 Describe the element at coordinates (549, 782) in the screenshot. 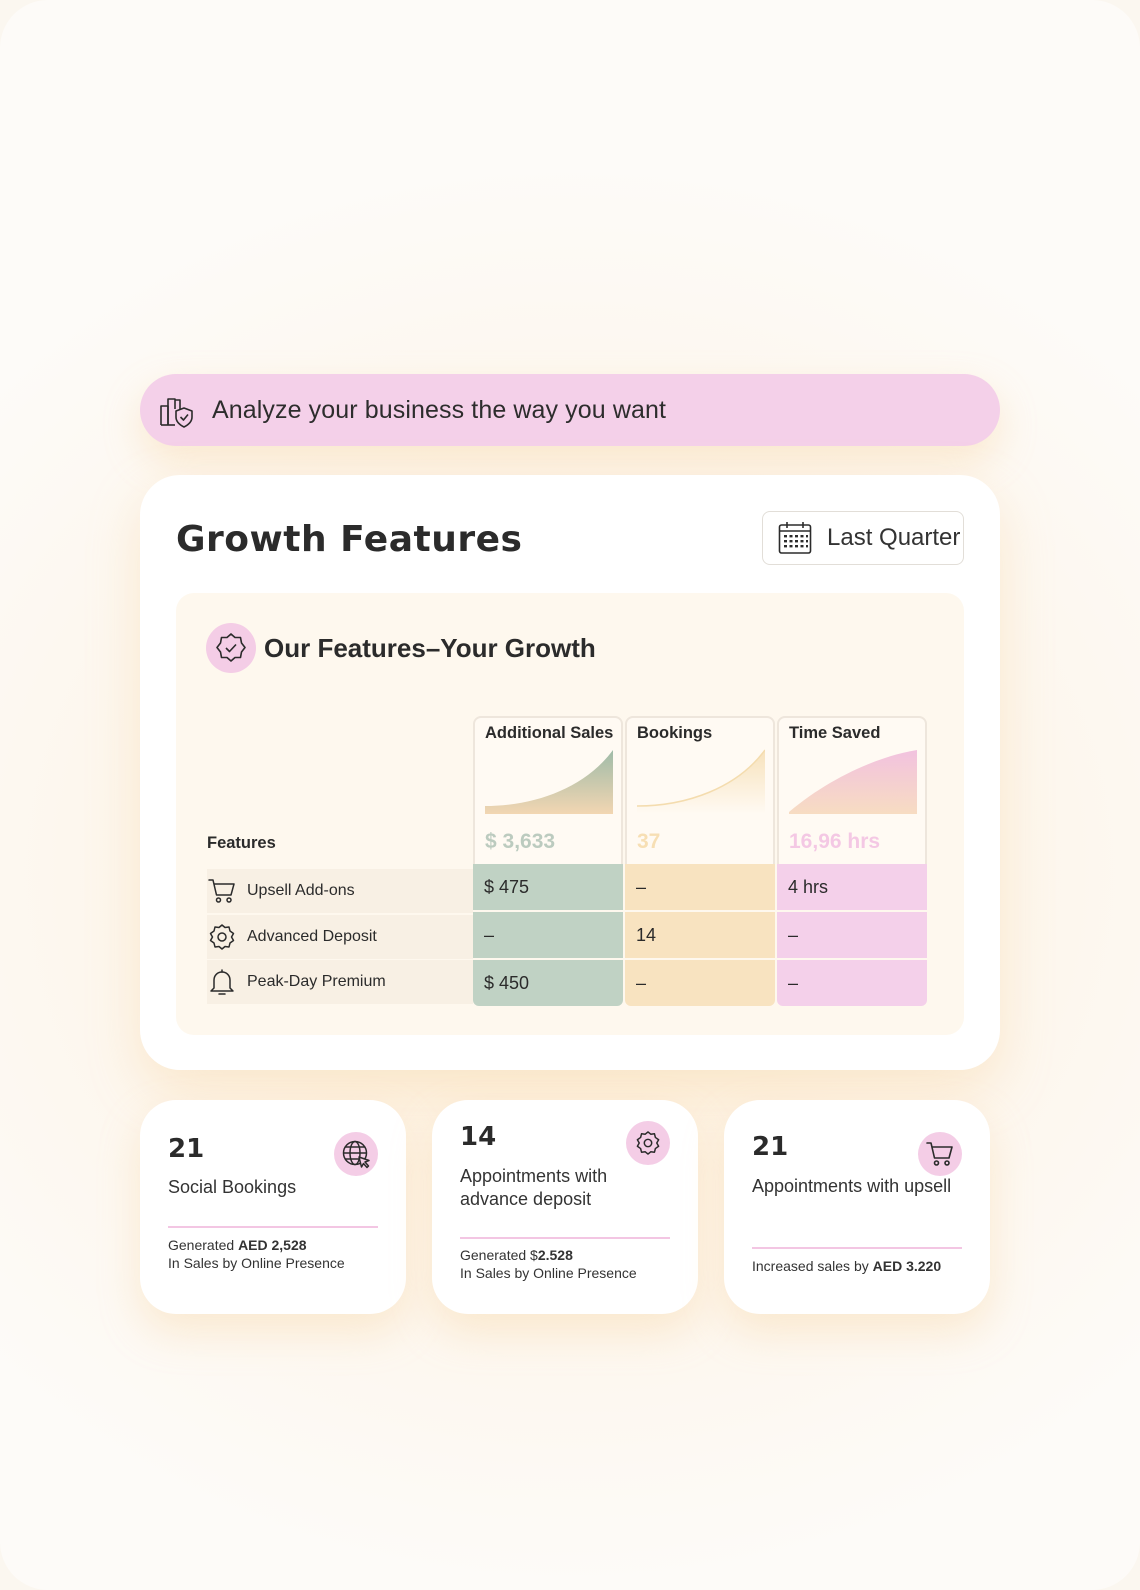

I see `sales-trend-sparkline` at that location.